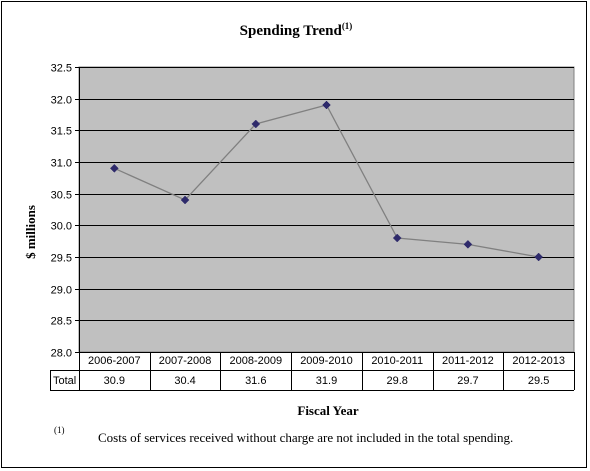  What do you see at coordinates (61, 196) in the screenshot?
I see `y-tick-label: 30.5` at bounding box center [61, 196].